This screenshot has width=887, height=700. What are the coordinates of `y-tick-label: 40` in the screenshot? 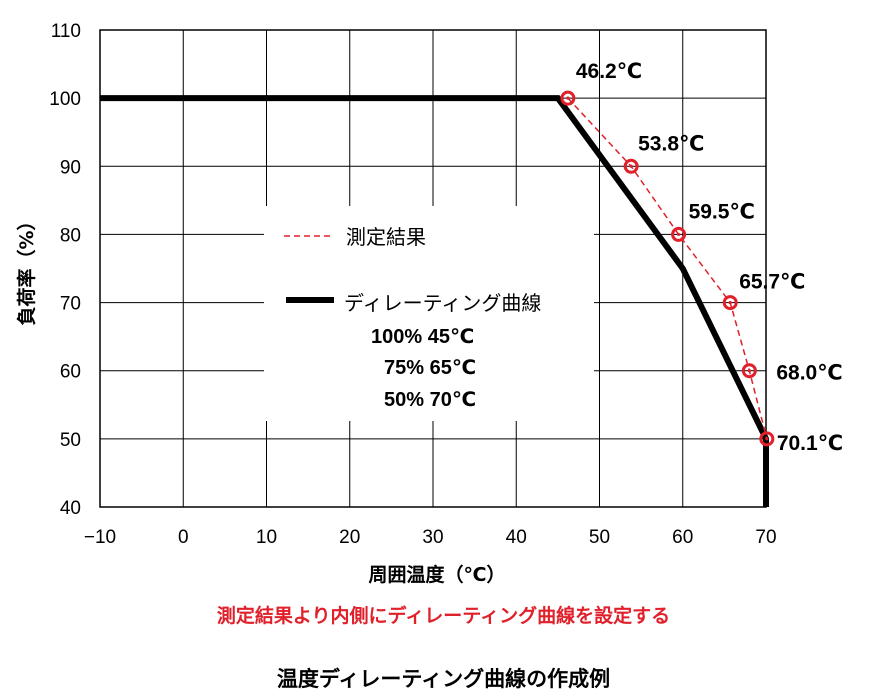 It's located at (70, 508).